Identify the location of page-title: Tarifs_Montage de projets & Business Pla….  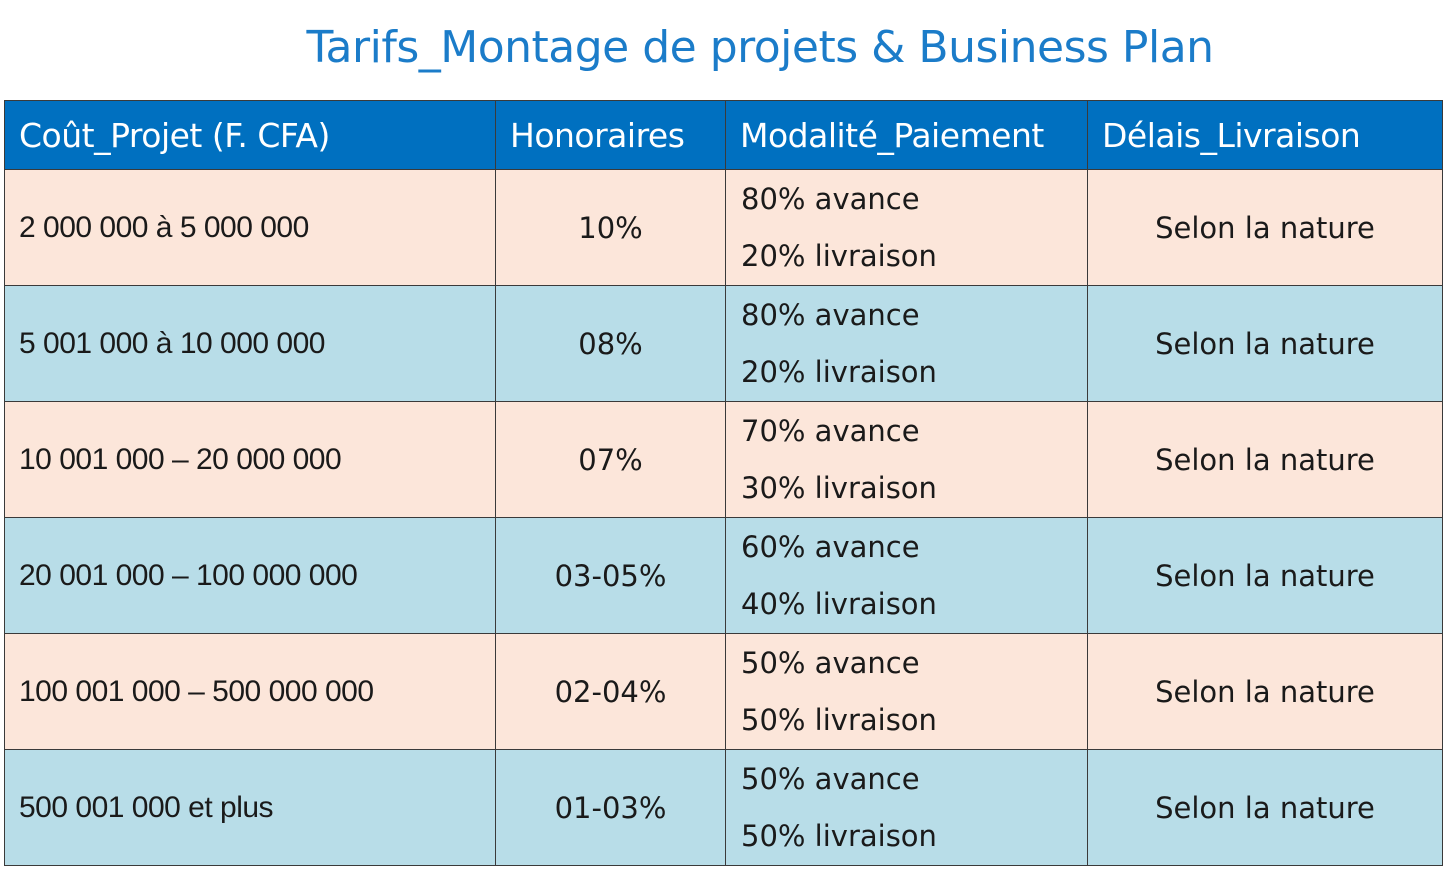
(760, 47).